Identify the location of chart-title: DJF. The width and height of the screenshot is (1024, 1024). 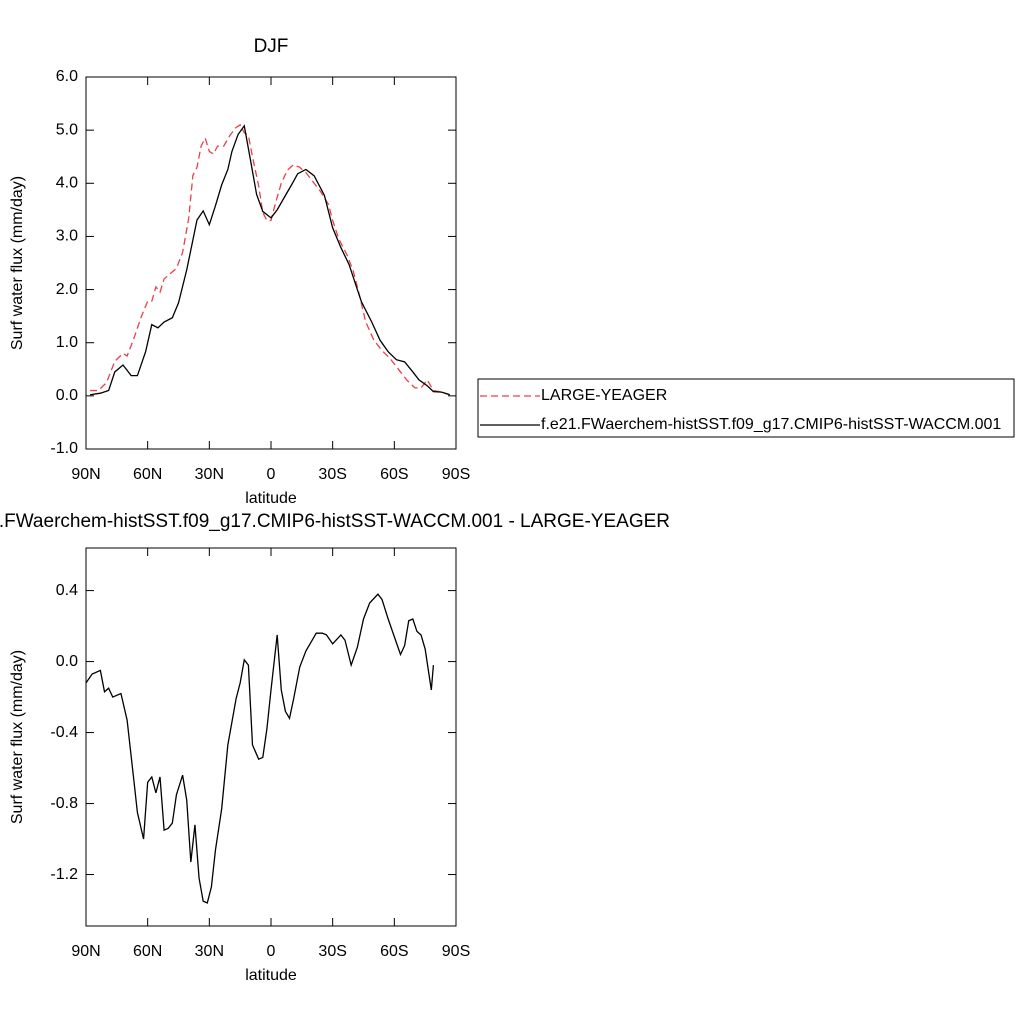
(271, 46).